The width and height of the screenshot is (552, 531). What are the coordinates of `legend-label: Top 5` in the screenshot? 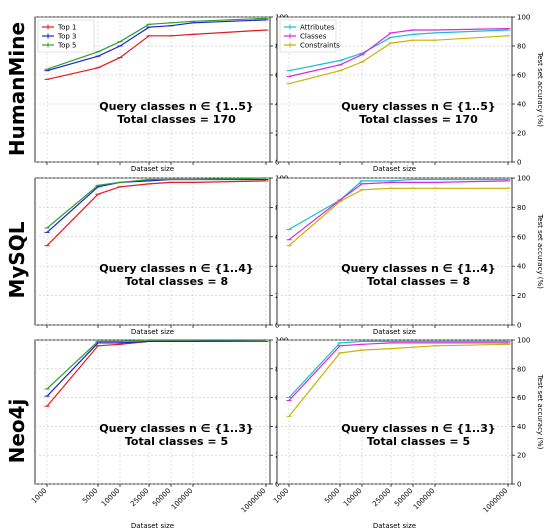 It's located at (67, 46).